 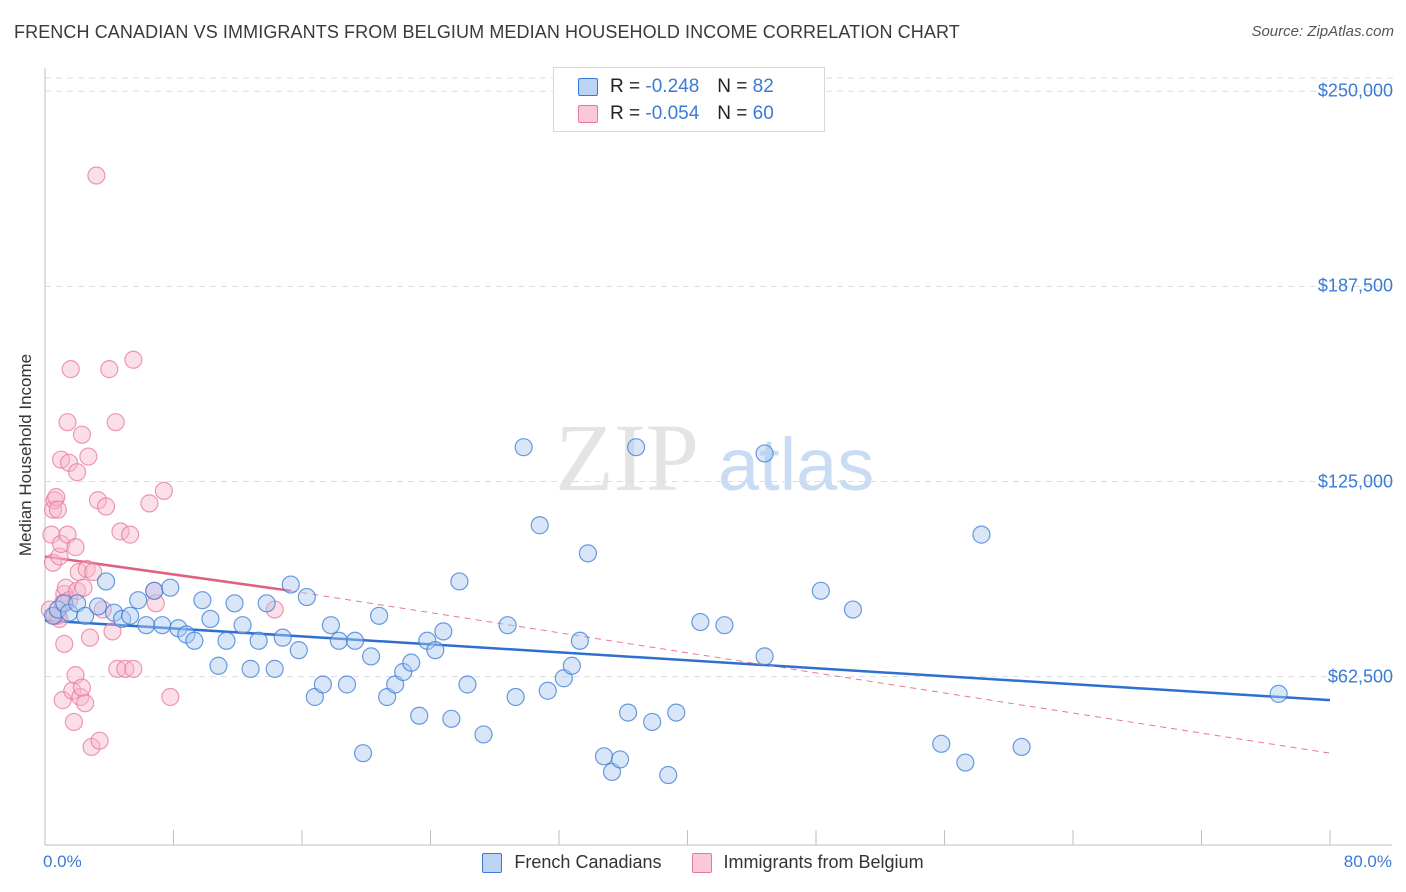 I want to click on y-tick-label: $250,000, so click(x=1355, y=90).